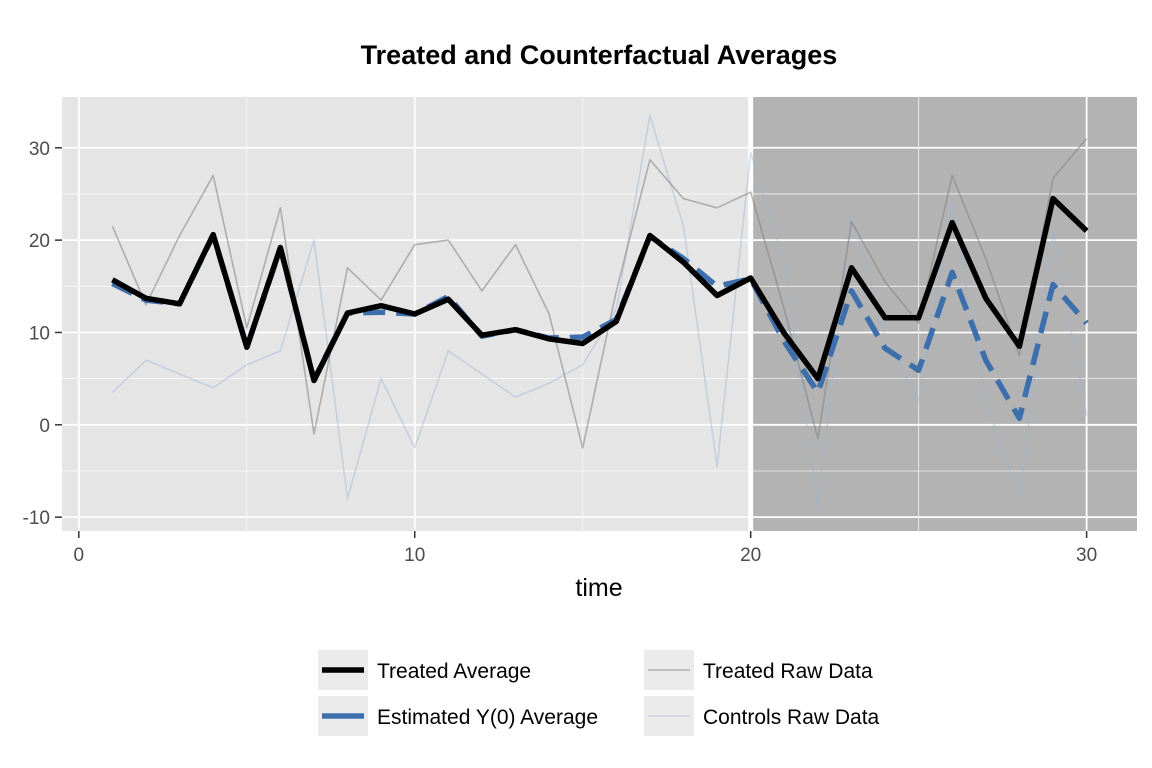 This screenshot has height=768, width=1152. Describe the element at coordinates (1086, 555) in the screenshot. I see `x-tick-label: 30` at that location.